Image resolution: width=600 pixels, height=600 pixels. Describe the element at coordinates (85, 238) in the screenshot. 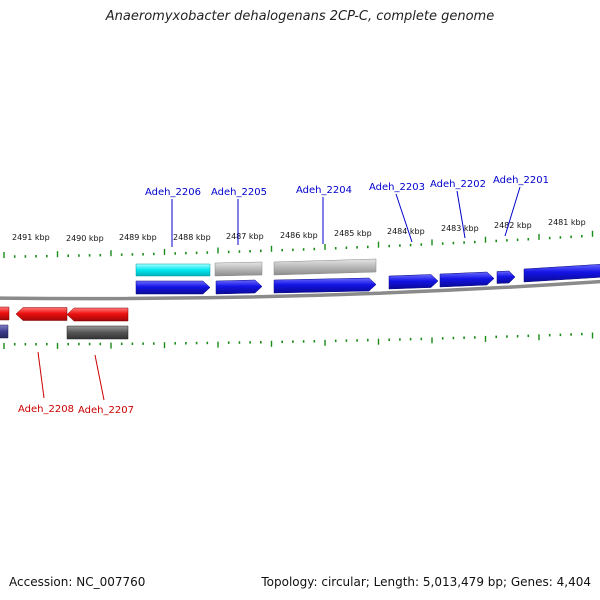

I see `tick-label: 2490 kbp` at that location.